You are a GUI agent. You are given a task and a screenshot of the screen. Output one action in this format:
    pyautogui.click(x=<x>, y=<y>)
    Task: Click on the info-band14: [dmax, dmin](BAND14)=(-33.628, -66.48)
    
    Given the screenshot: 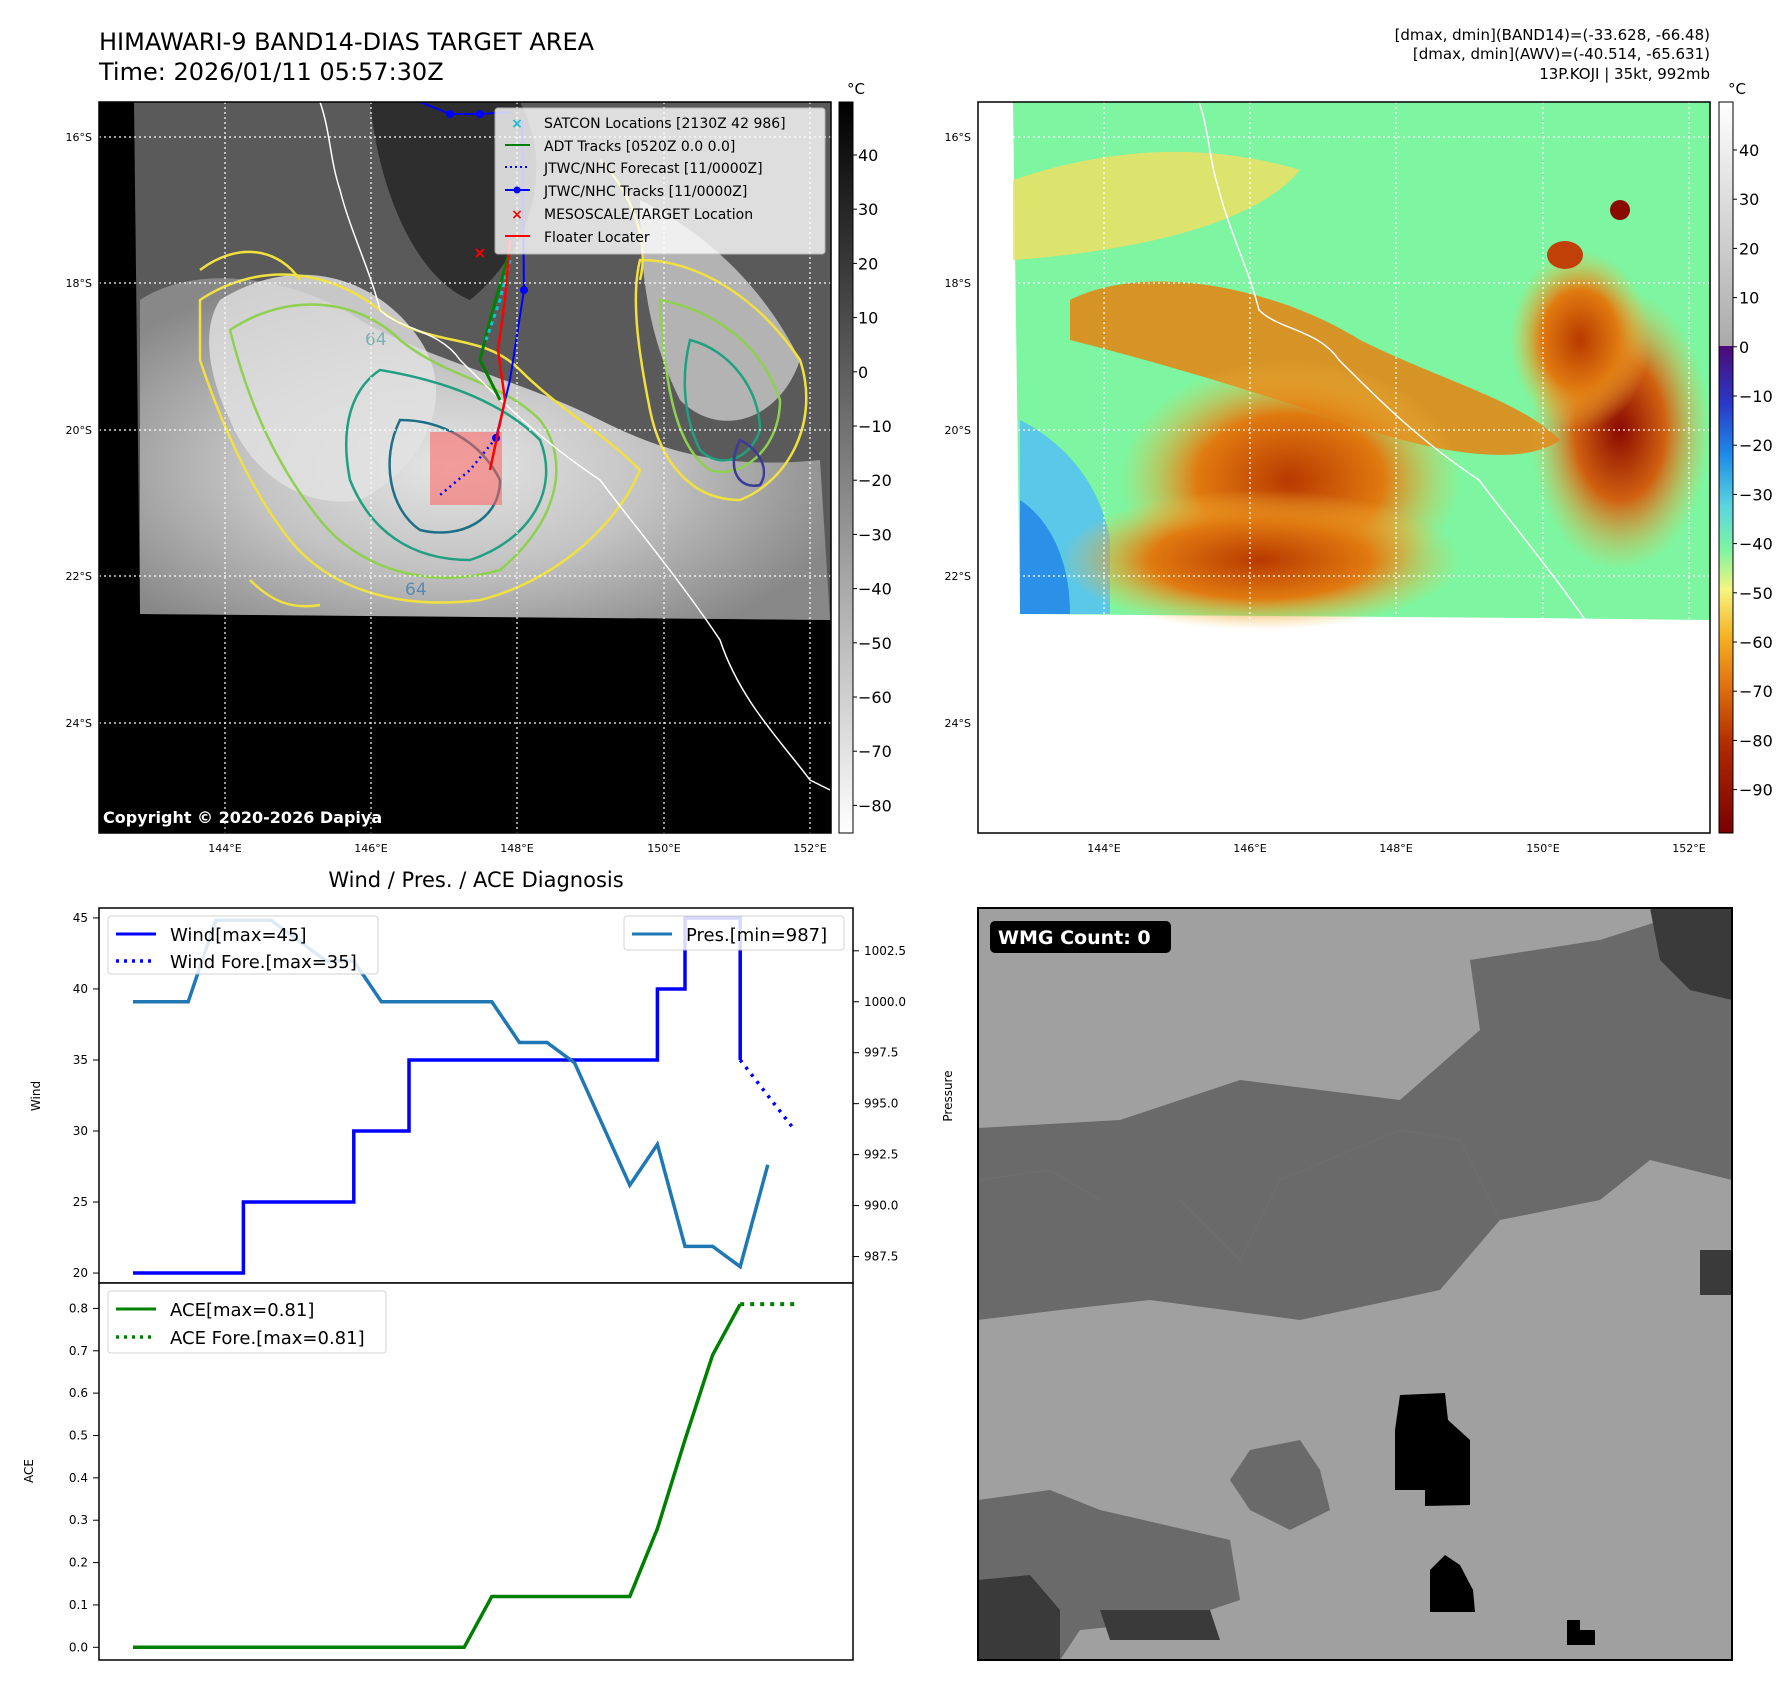 What is the action you would take?
    pyautogui.click(x=1552, y=35)
    